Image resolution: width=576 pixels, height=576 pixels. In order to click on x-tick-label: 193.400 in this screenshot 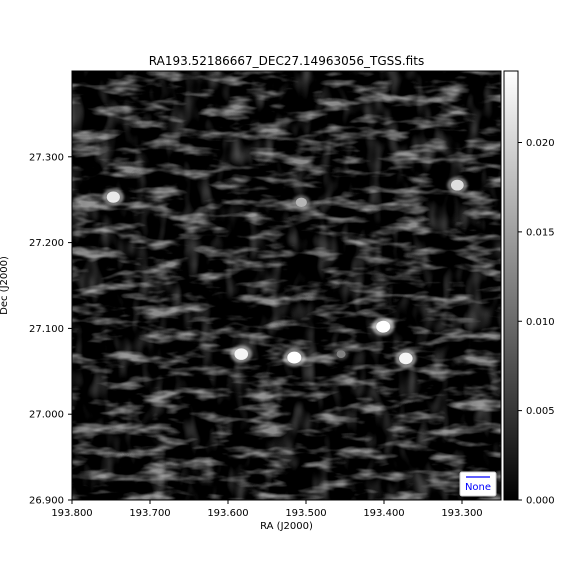, I will do `click(383, 513)`.